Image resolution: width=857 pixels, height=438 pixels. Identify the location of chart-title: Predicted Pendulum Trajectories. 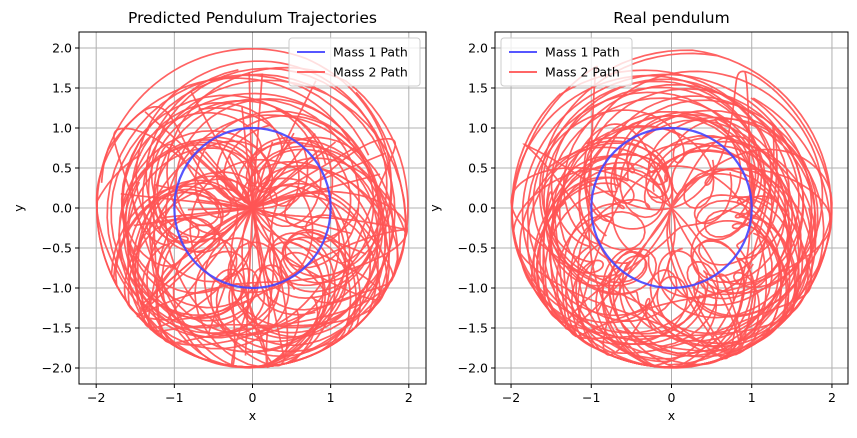
(252, 18).